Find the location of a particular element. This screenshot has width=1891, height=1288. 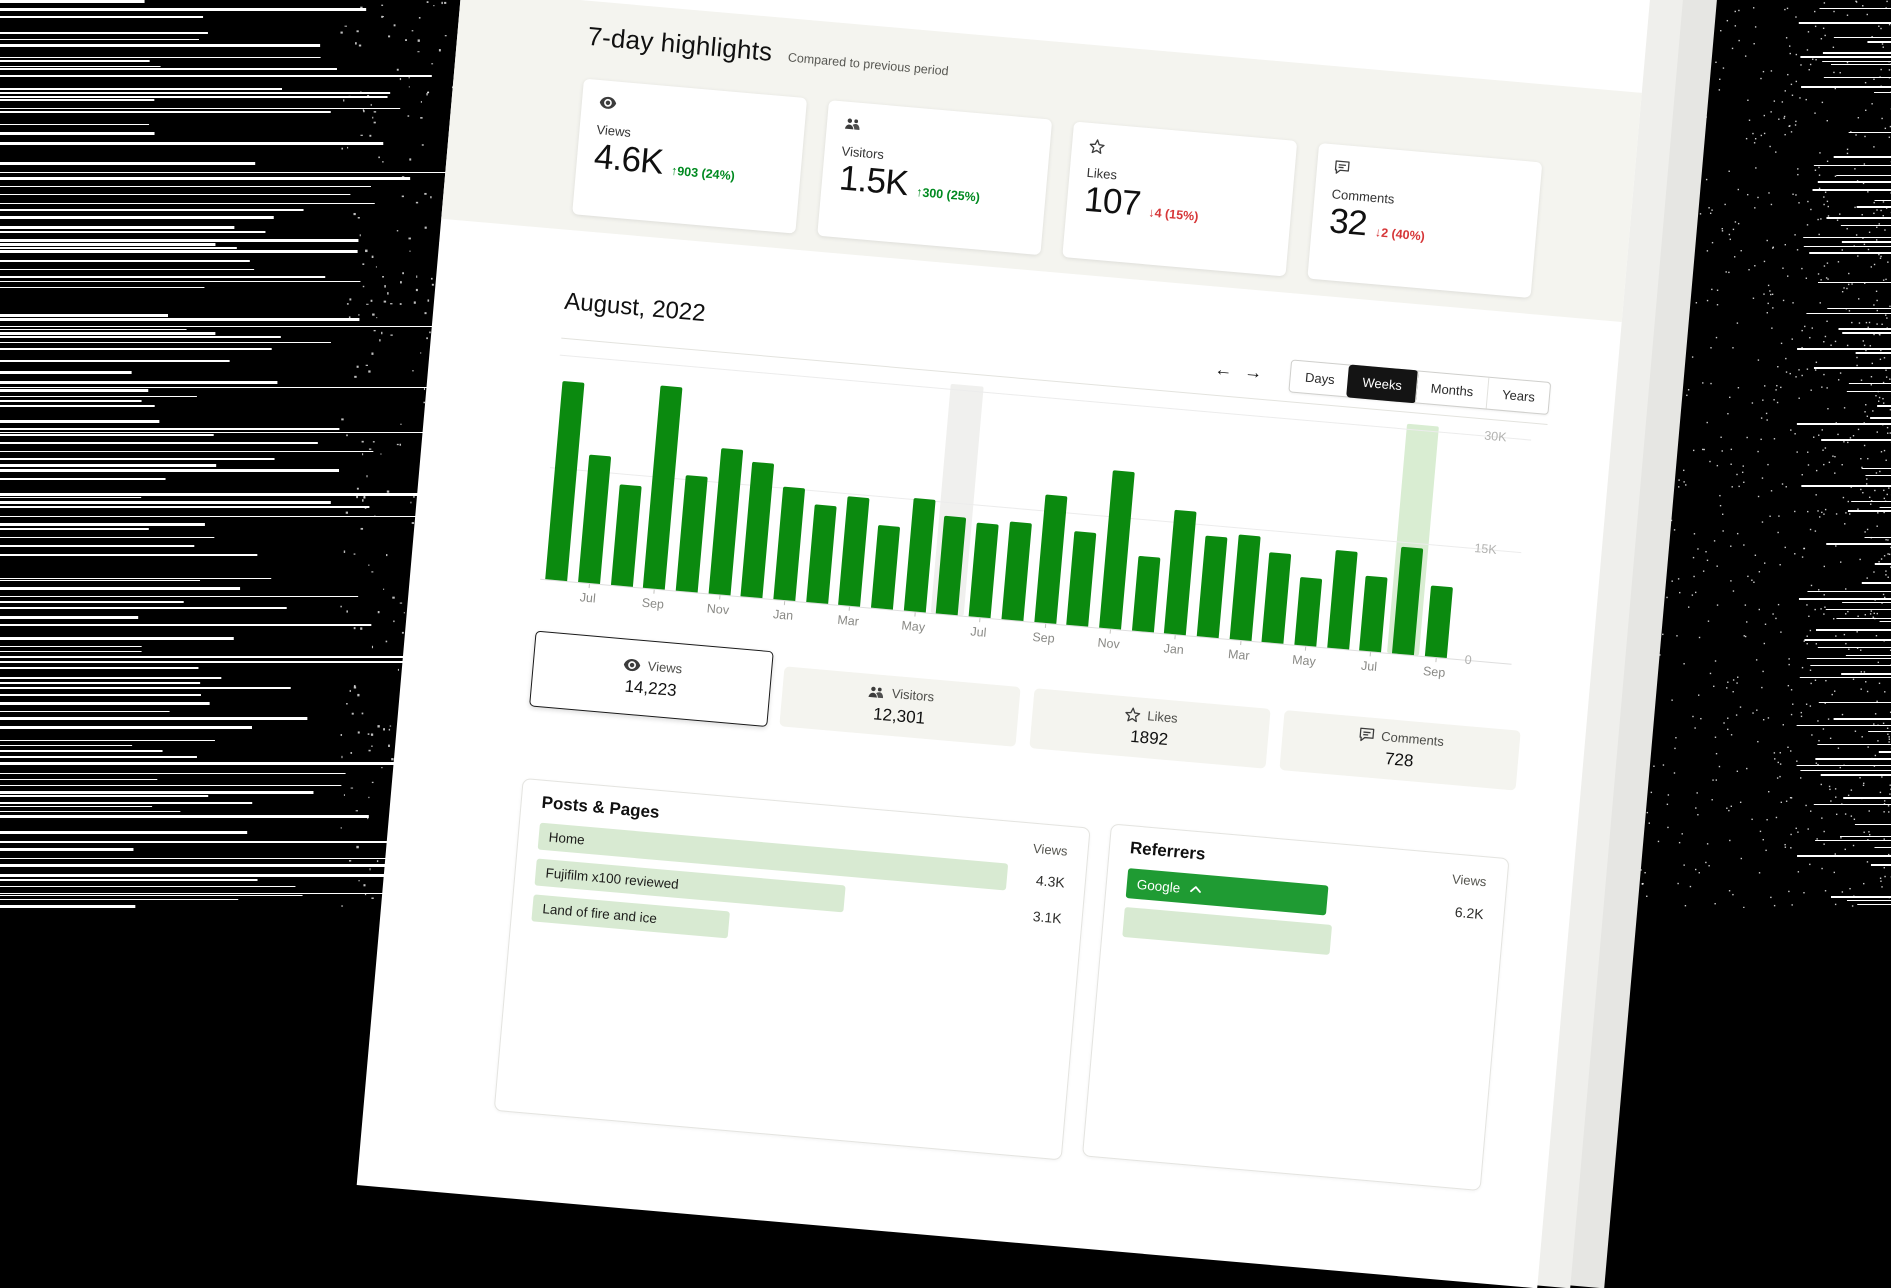

metric-tab-label: Comments is located at coordinates (1413, 739).